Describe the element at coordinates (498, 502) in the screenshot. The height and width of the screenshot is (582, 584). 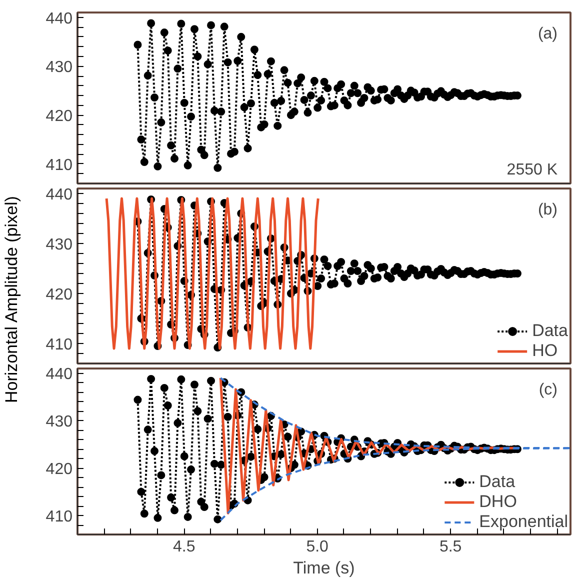
I see `legend-label: DHO` at that location.